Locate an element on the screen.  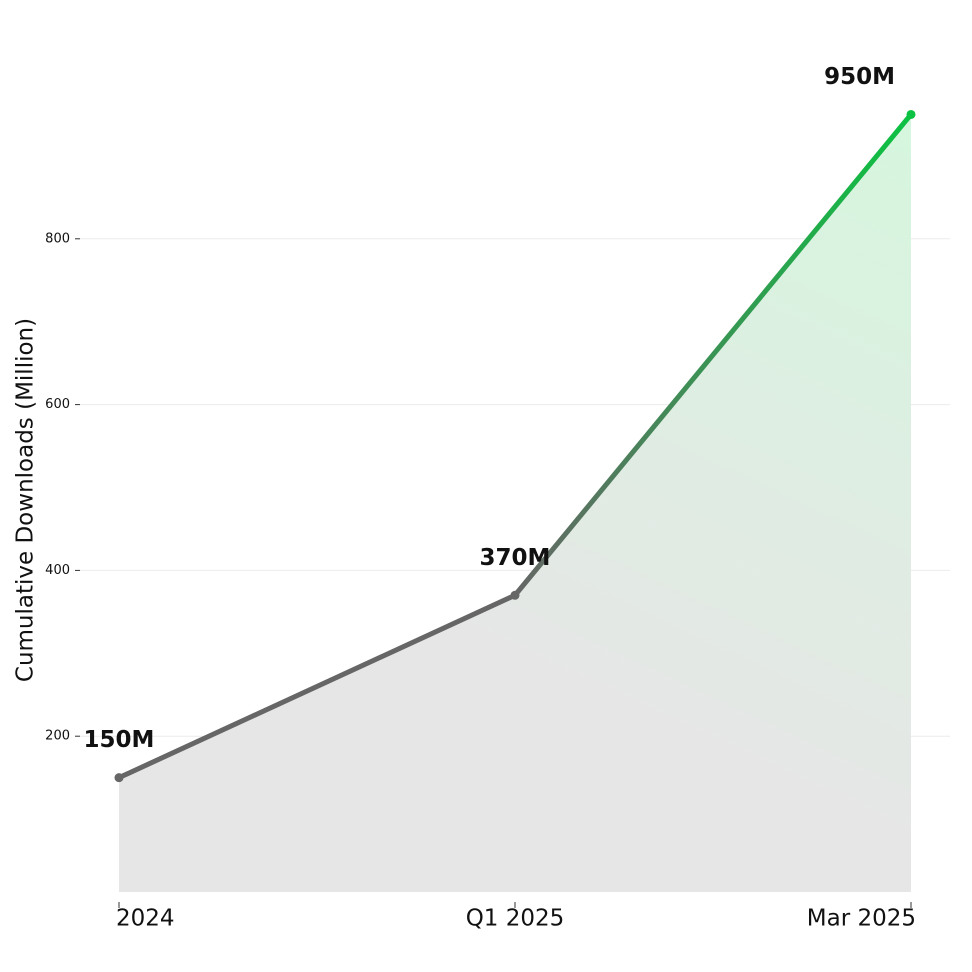
value-label: 150M is located at coordinates (119, 740).